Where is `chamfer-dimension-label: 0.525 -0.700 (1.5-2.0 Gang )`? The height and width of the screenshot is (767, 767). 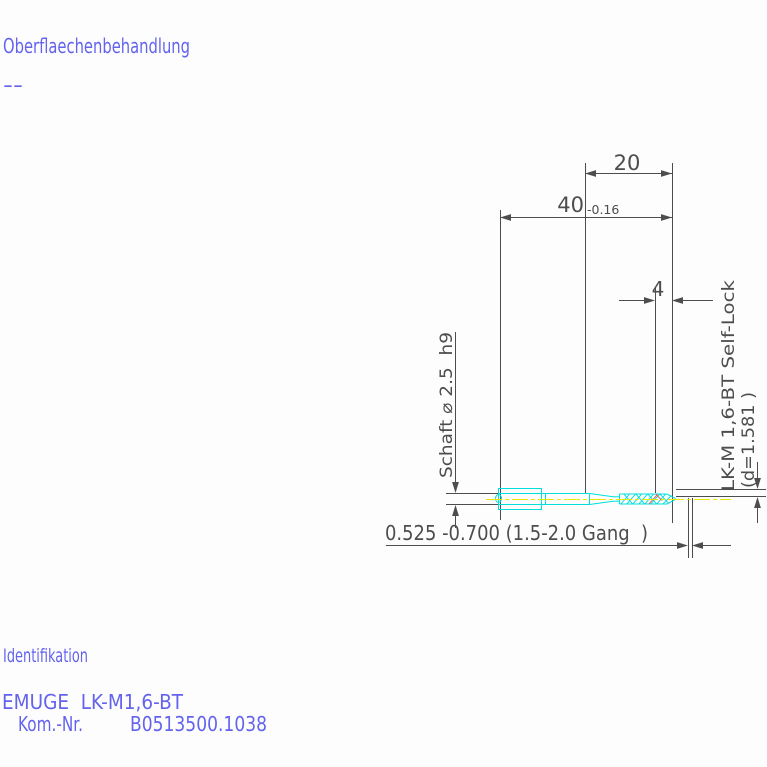
chamfer-dimension-label: 0.525 -0.700 (1.5-2.0 Gang ) is located at coordinates (516, 533).